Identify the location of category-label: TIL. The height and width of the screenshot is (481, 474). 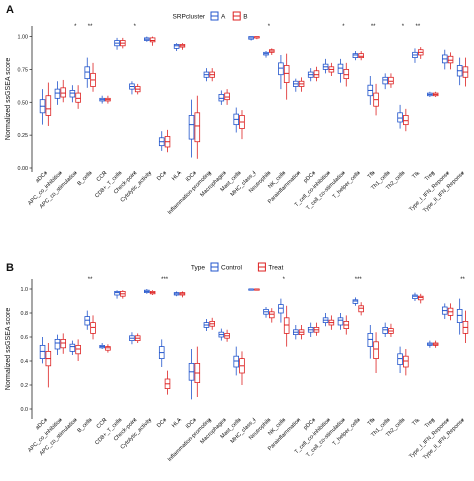
(416, 175).